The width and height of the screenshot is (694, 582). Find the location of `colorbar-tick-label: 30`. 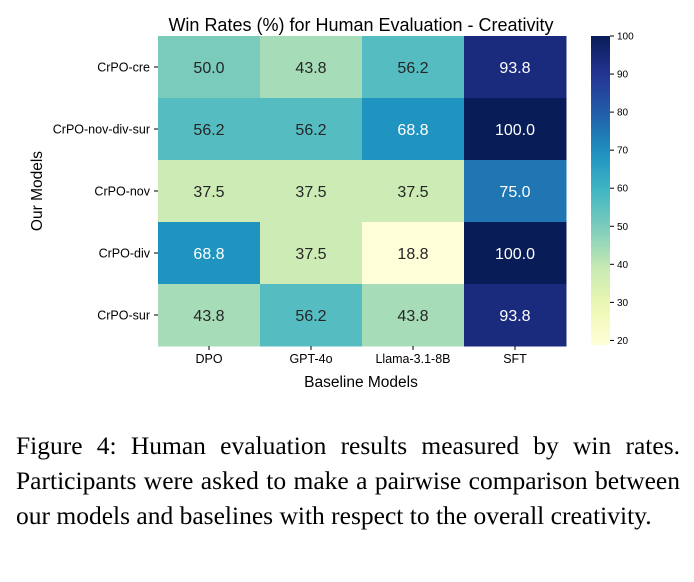

colorbar-tick-label: 30 is located at coordinates (623, 303).